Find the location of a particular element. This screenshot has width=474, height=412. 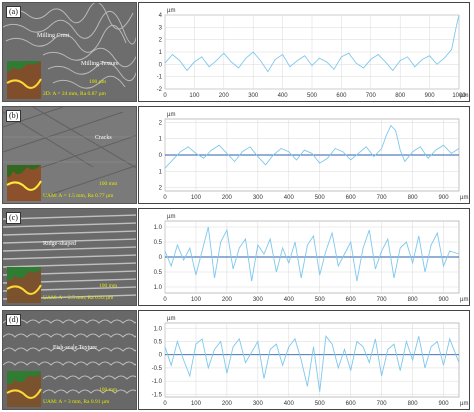

annotation-ridge-shaped: Ridge-shaped is located at coordinates (59, 244).